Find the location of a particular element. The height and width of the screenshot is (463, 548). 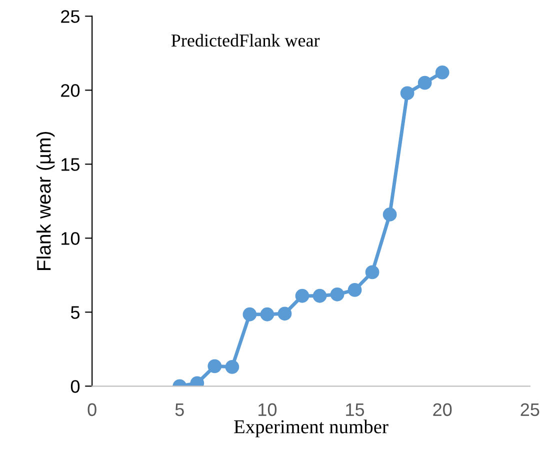

x-tick-label: 20 is located at coordinates (442, 409).